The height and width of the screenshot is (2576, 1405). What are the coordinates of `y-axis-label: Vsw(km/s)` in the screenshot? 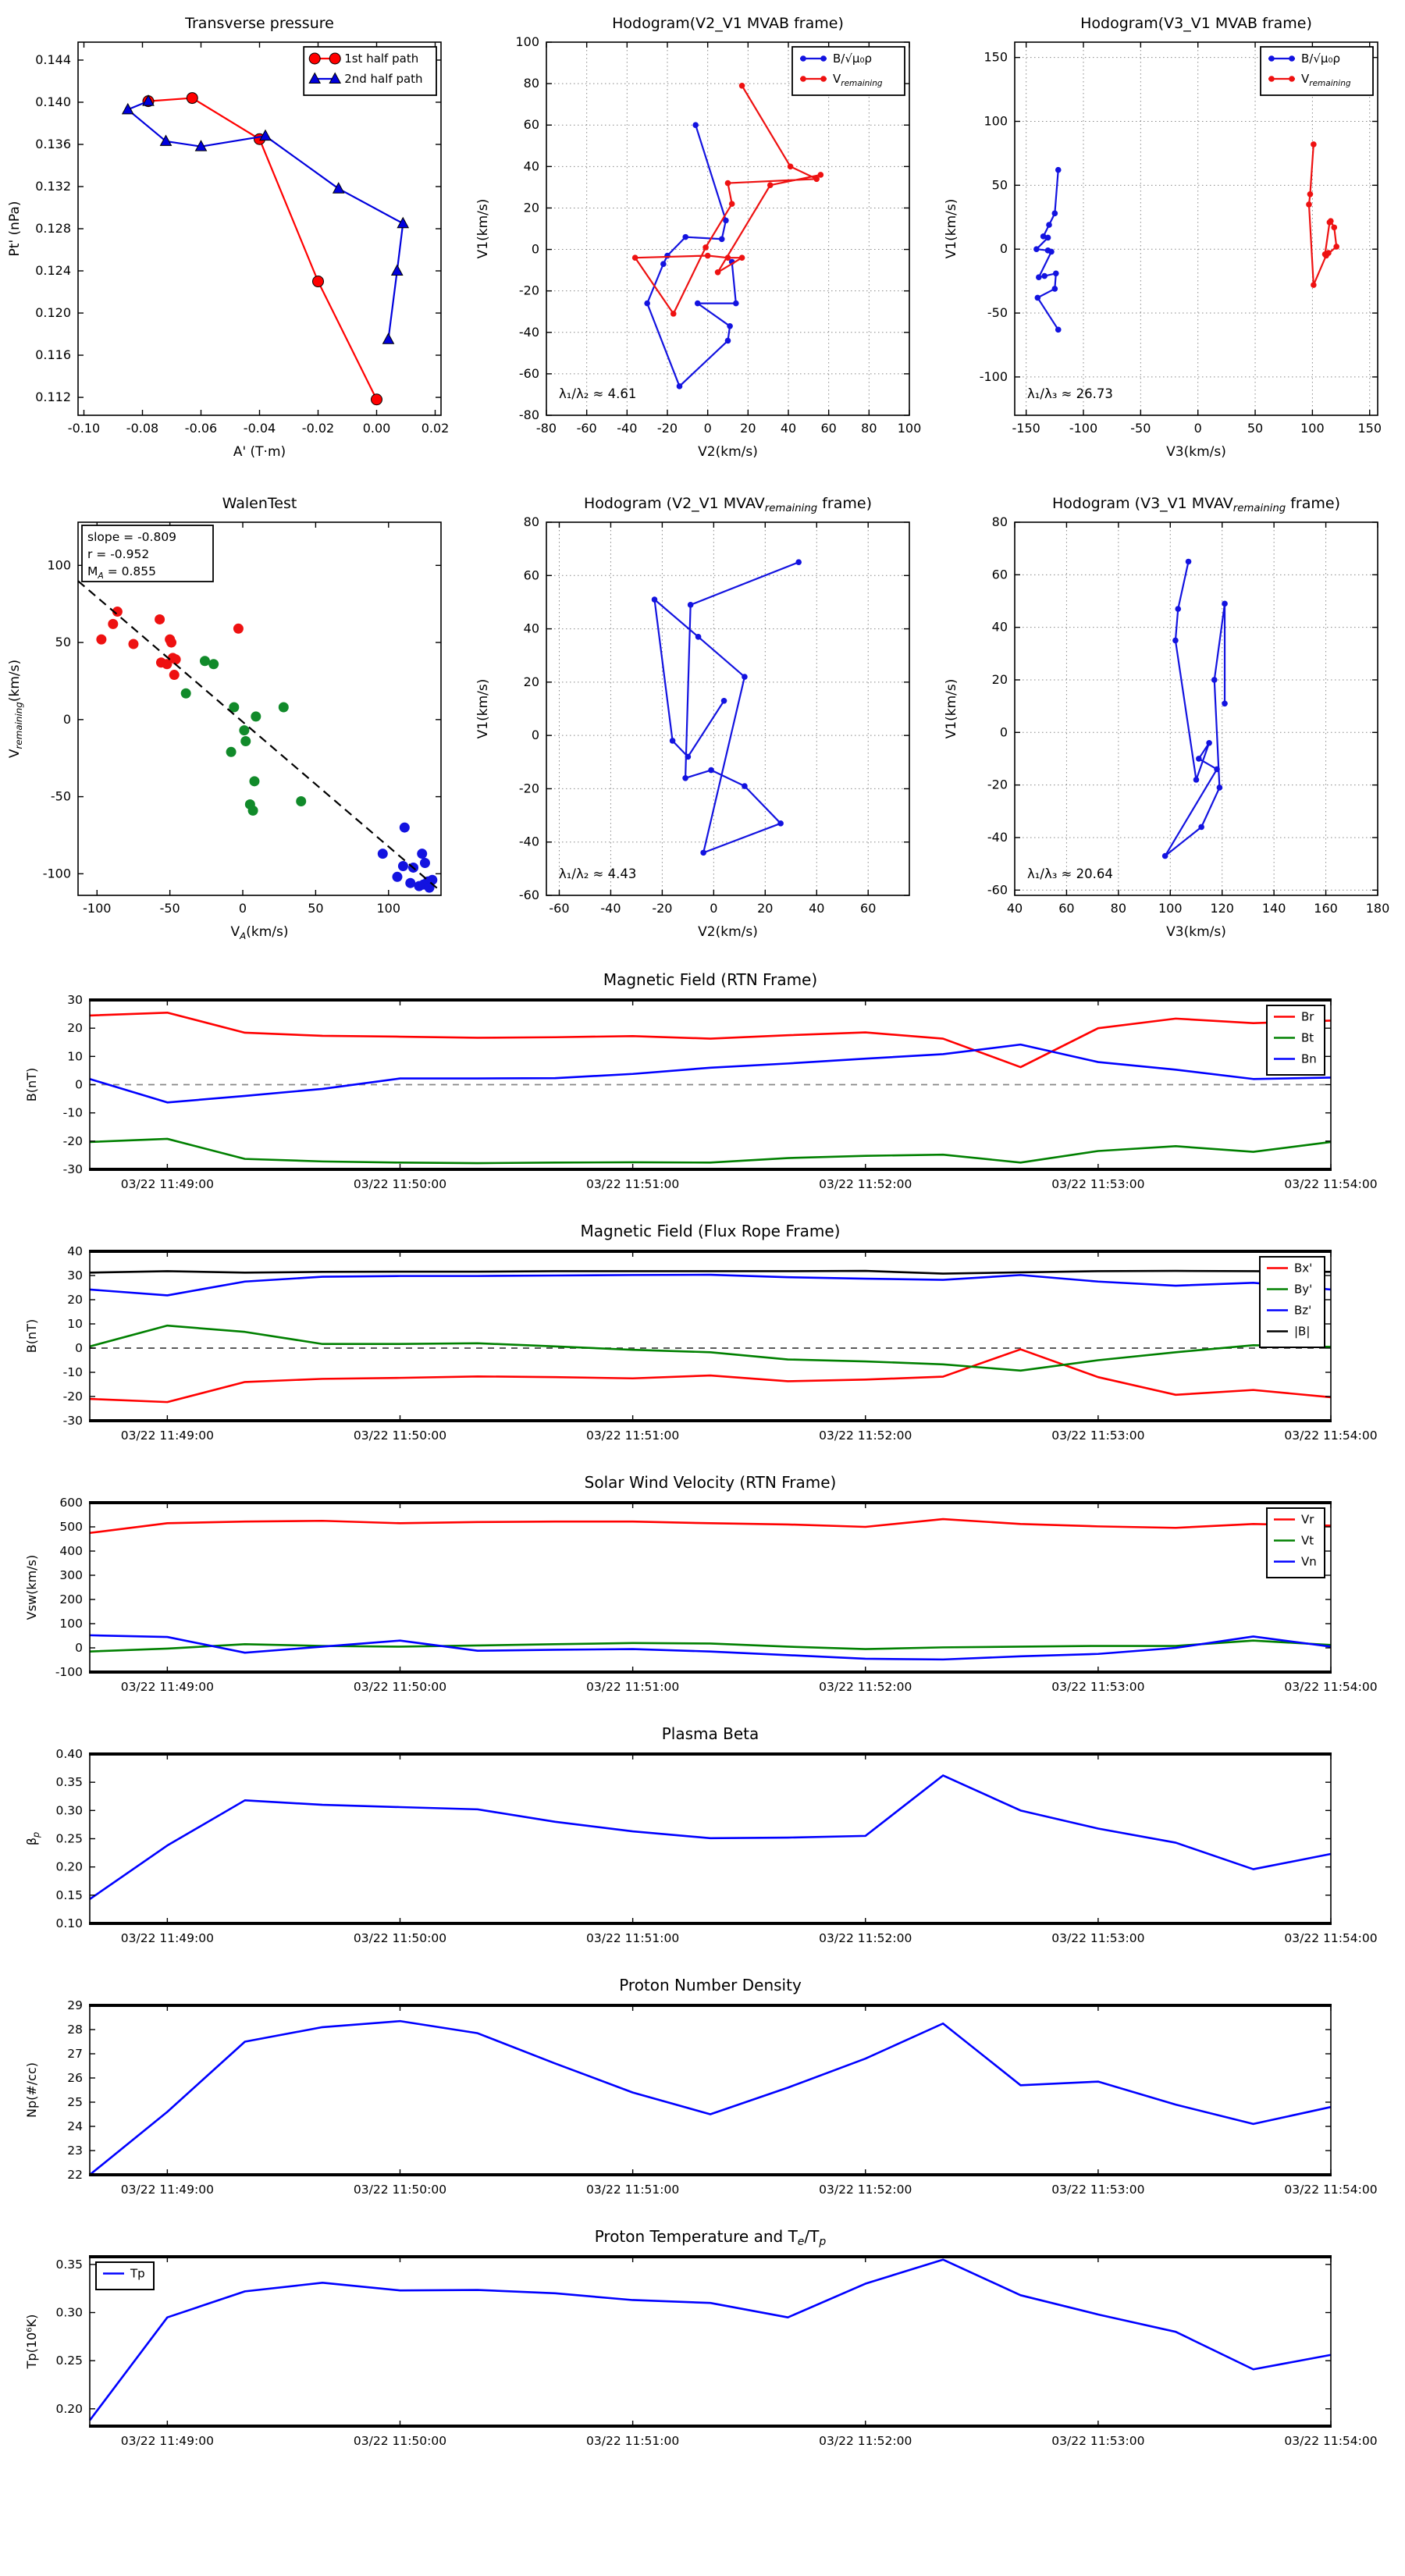 It's located at (32, 1587).